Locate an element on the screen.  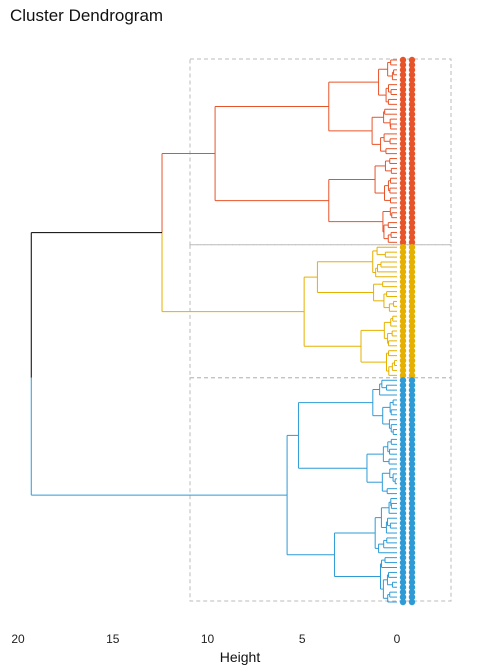
x-tick-label: 15 is located at coordinates (113, 639).